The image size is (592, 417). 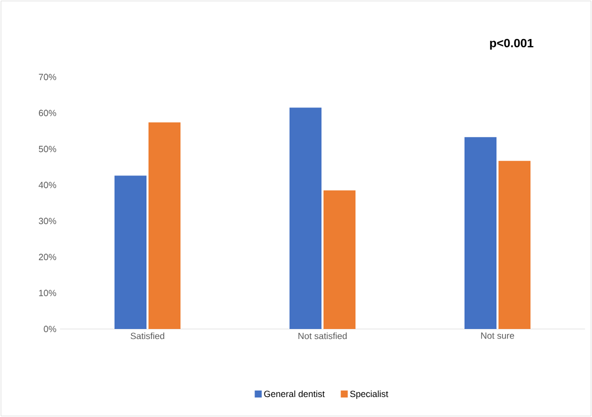 I want to click on y-tick-label: 0%, so click(x=50, y=329).